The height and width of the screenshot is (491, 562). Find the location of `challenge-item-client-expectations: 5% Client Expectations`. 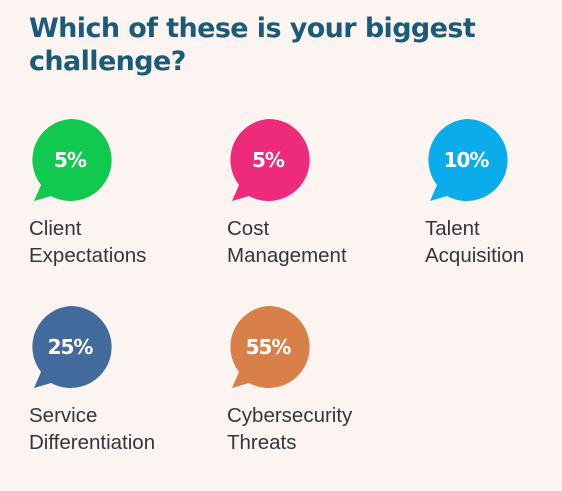

challenge-item-client-expectations: 5% Client Expectations is located at coordinates (119, 192).